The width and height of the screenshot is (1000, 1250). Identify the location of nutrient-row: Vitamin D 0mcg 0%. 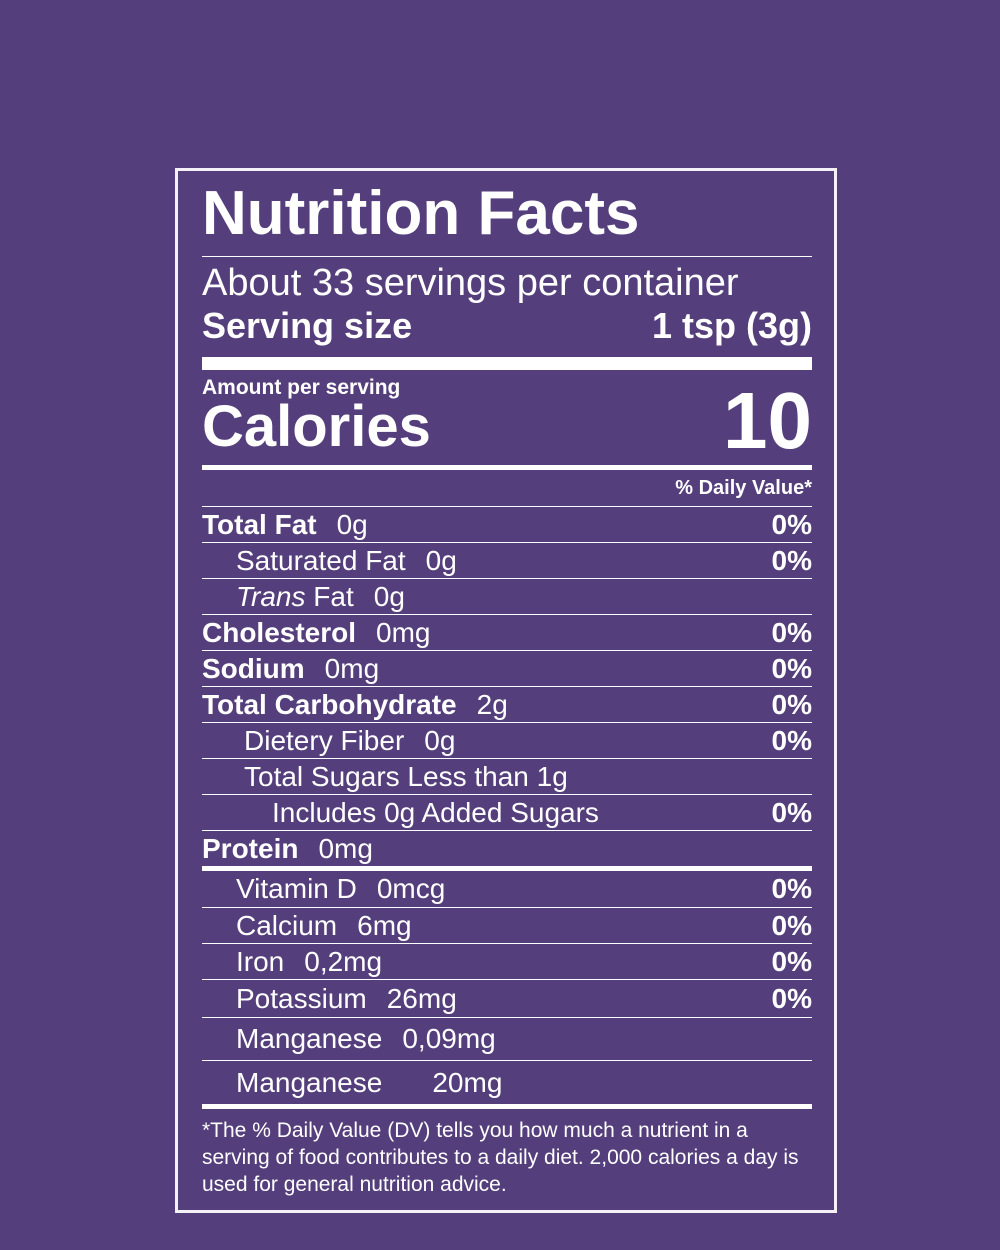
(507, 889).